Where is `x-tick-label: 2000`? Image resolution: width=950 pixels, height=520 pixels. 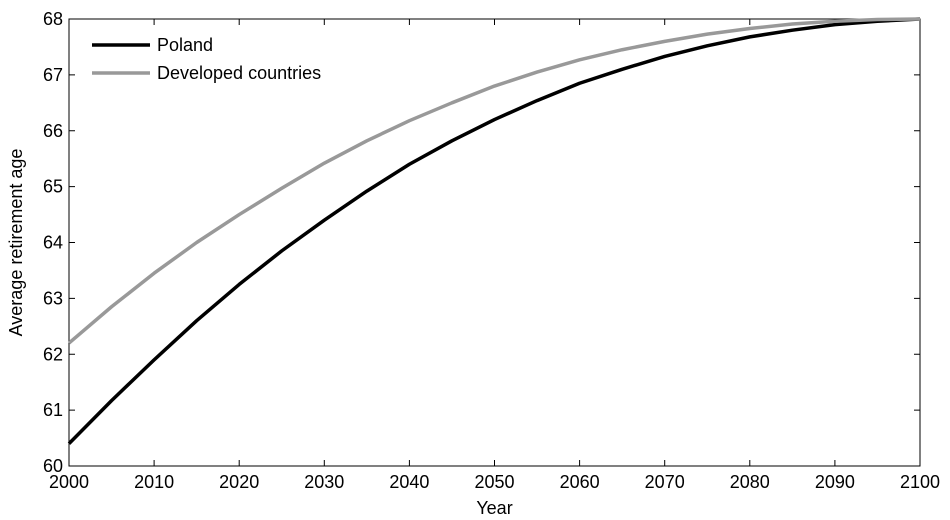 x-tick-label: 2000 is located at coordinates (69, 482).